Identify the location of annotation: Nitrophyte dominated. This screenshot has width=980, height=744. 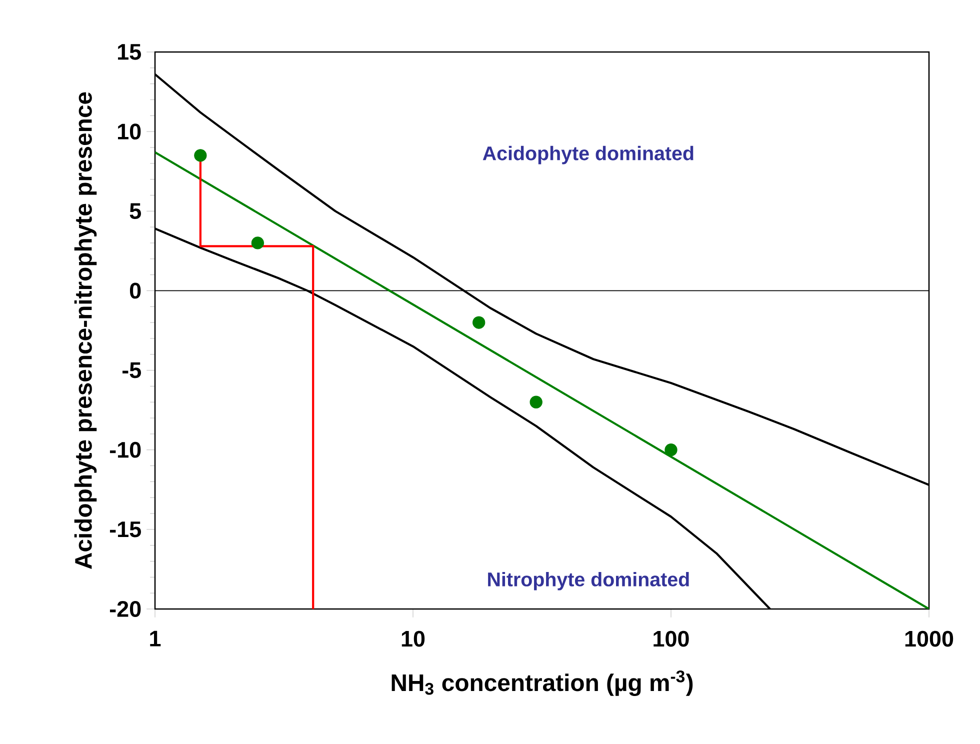
(588, 581).